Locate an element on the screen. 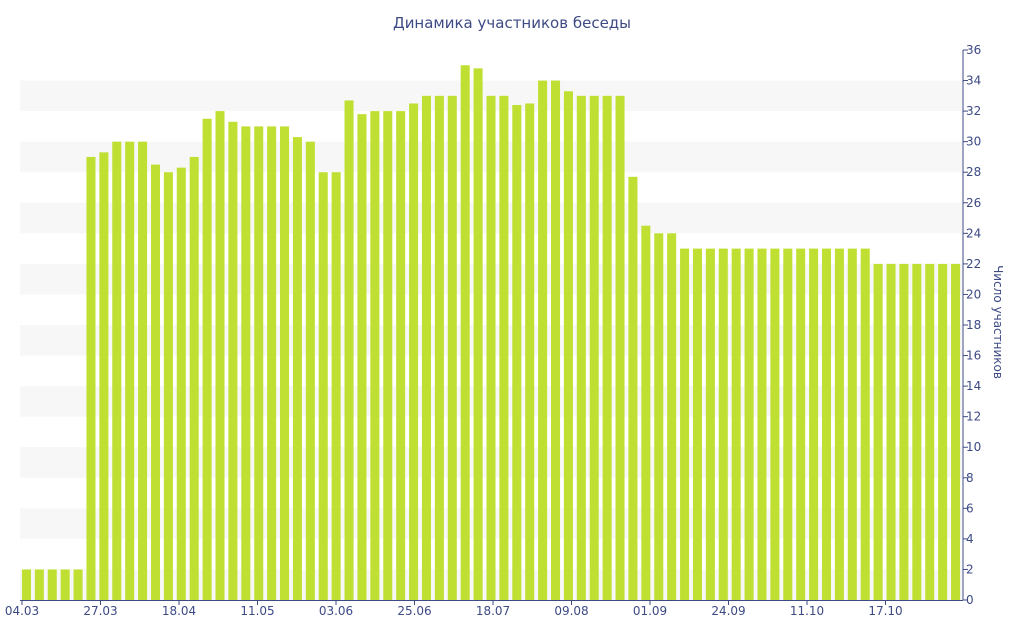 The width and height of the screenshot is (1024, 640). x-tick-label: 24.09 is located at coordinates (728, 611).